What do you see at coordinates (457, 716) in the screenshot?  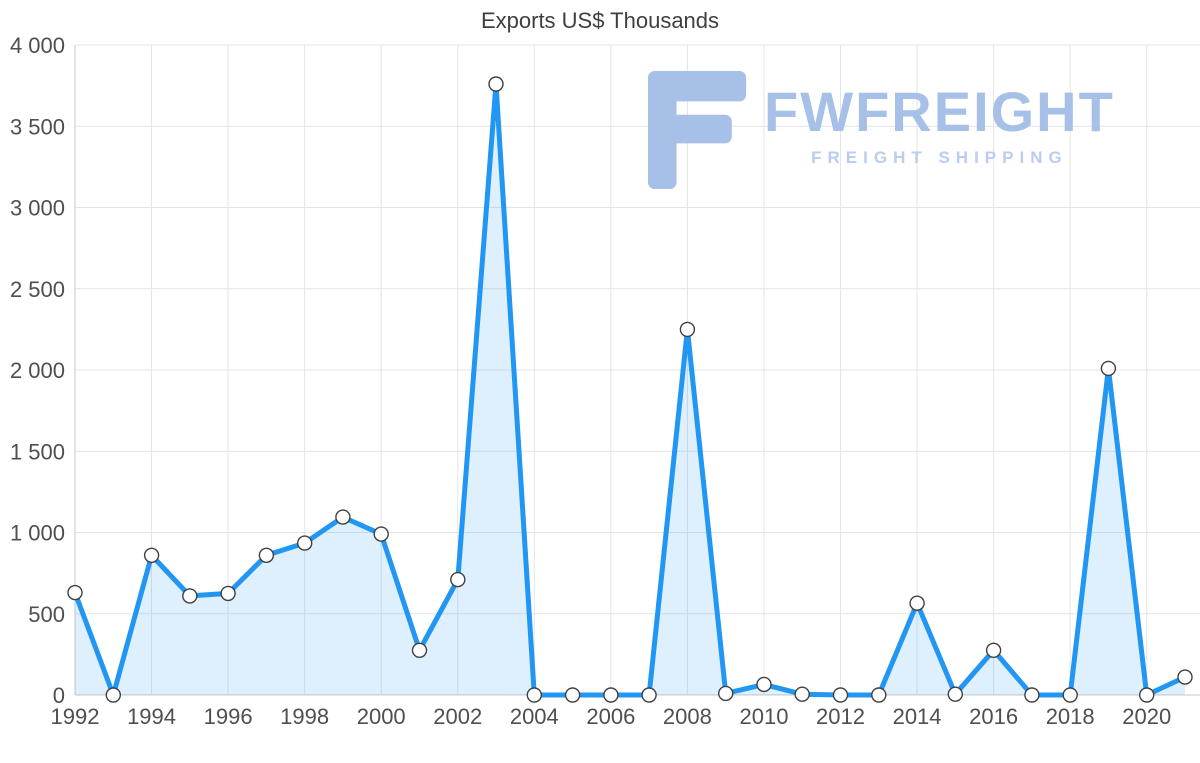 I see `x-axis-tick-label: 2002` at bounding box center [457, 716].